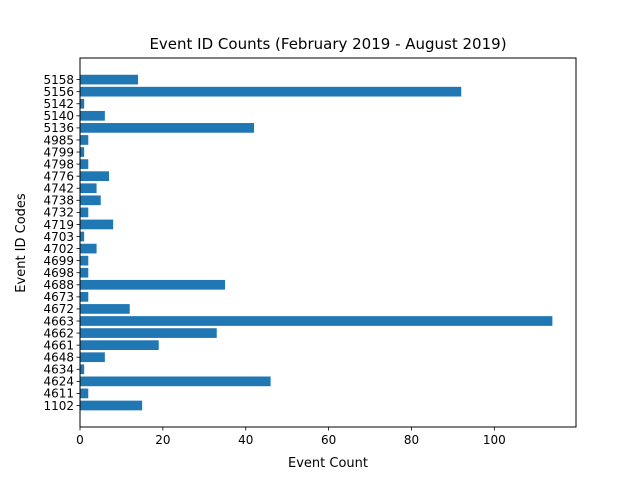  I want to click on y-tick-label: 4661, so click(58, 345).